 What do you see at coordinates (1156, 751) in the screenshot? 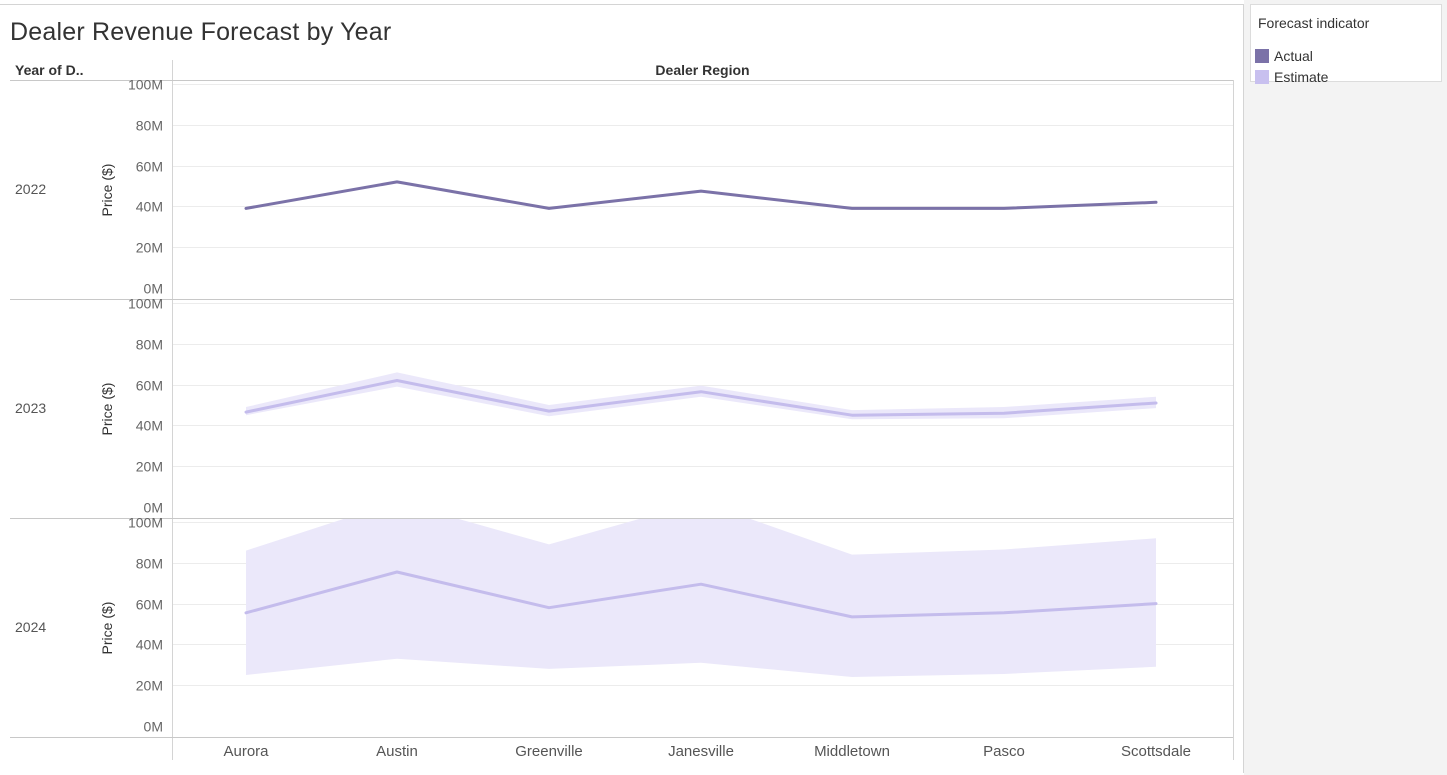
I see `x-tick-label: Scottsdale` at bounding box center [1156, 751].